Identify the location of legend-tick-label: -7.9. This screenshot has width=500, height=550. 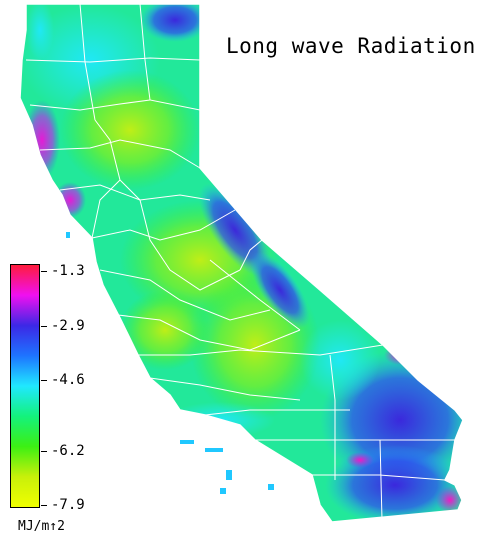
(68, 505).